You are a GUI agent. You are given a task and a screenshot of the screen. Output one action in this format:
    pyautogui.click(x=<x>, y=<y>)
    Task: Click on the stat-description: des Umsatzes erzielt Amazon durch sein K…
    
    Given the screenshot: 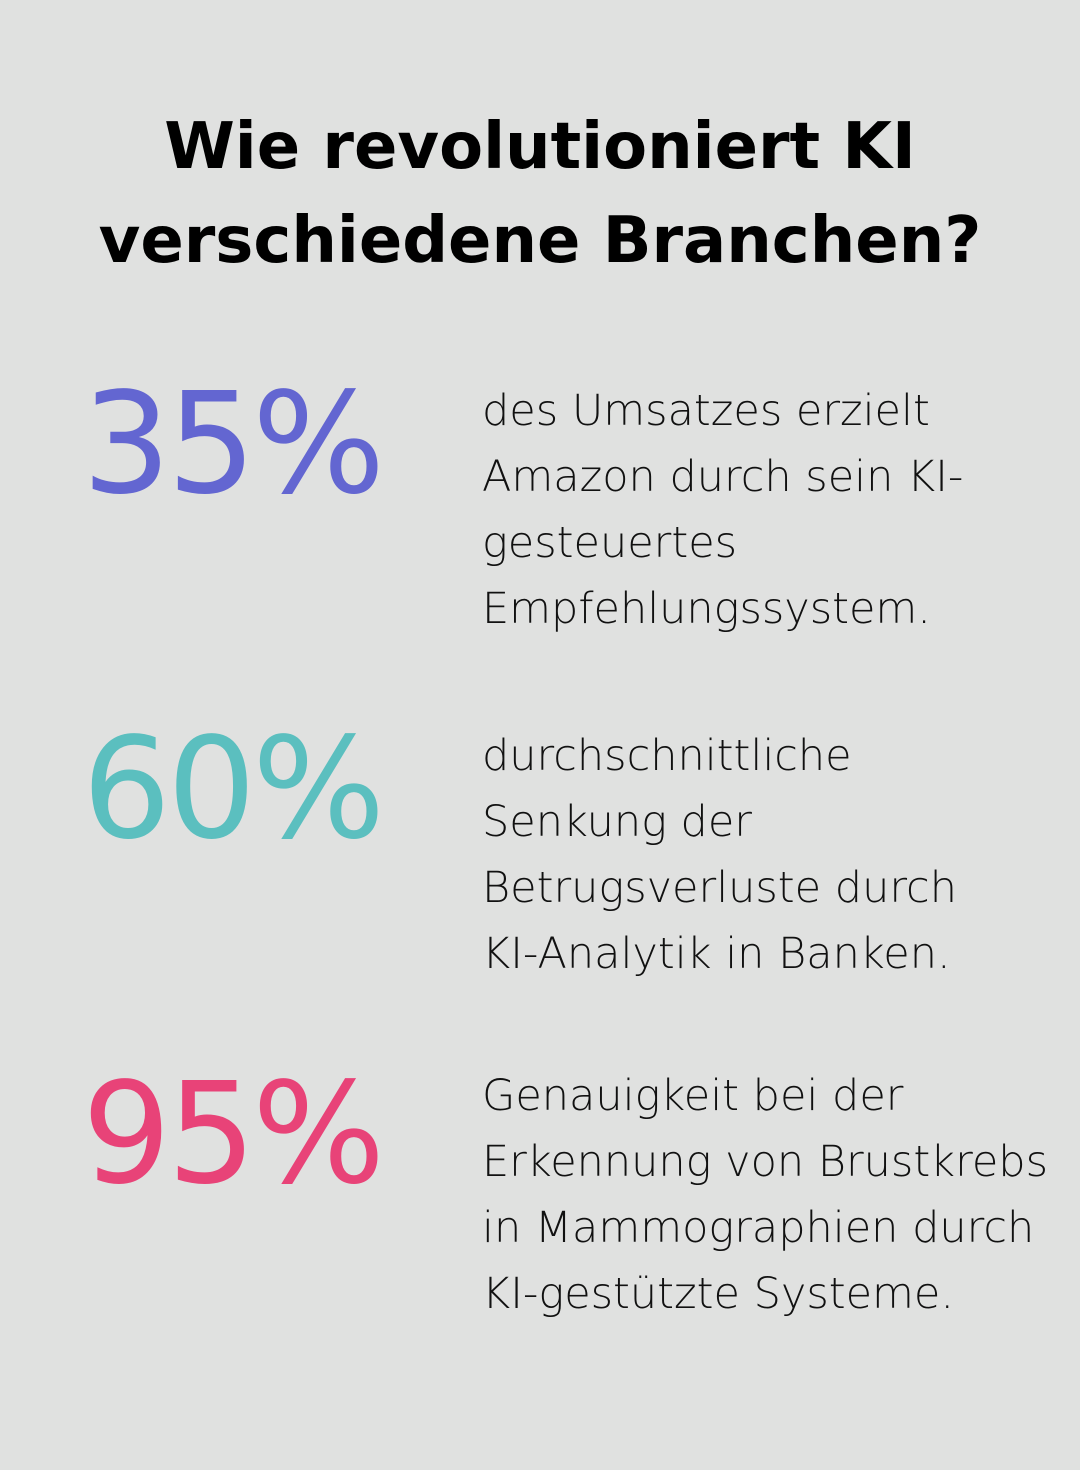 What is the action you would take?
    pyautogui.click(x=723, y=510)
    